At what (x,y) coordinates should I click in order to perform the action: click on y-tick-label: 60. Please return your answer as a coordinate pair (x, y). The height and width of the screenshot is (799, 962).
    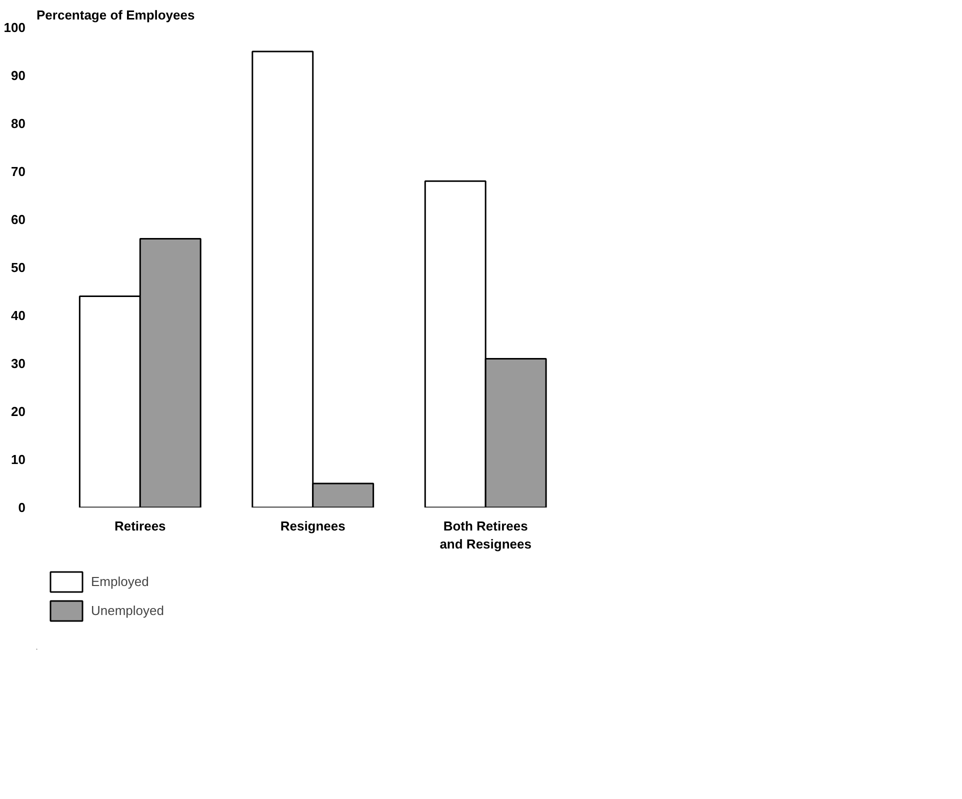
    Looking at the image, I should click on (18, 219).